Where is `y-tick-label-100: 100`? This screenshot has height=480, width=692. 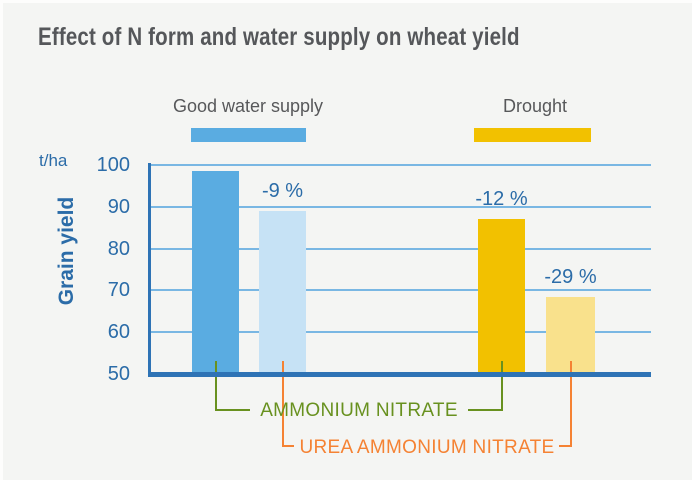 y-tick-label-100: 100 is located at coordinates (113, 165).